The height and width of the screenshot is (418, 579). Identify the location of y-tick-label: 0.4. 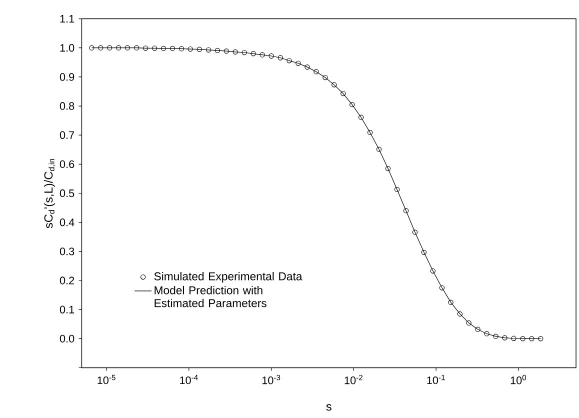
(67, 222).